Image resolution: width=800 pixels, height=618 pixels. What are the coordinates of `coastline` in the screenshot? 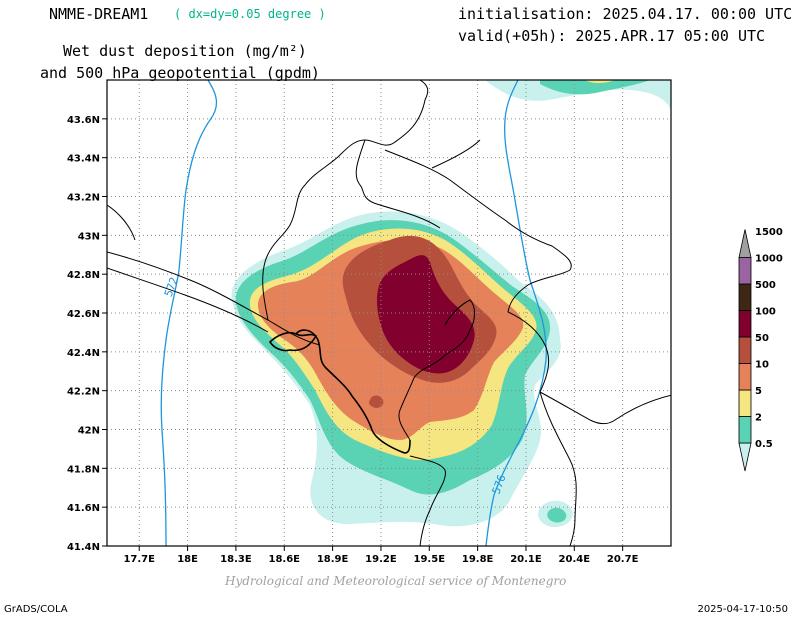 It's located at (353, 391).